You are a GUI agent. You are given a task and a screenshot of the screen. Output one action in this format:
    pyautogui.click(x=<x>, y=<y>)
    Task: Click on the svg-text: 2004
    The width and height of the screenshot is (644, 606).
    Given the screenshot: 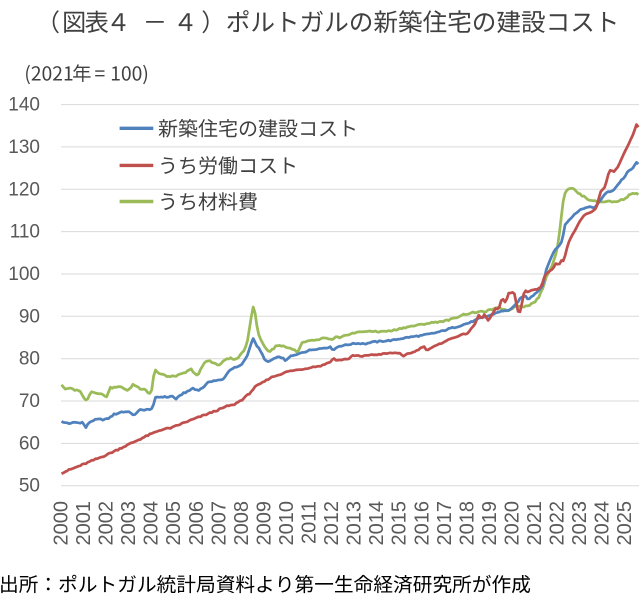 What is the action you would take?
    pyautogui.click(x=152, y=523)
    